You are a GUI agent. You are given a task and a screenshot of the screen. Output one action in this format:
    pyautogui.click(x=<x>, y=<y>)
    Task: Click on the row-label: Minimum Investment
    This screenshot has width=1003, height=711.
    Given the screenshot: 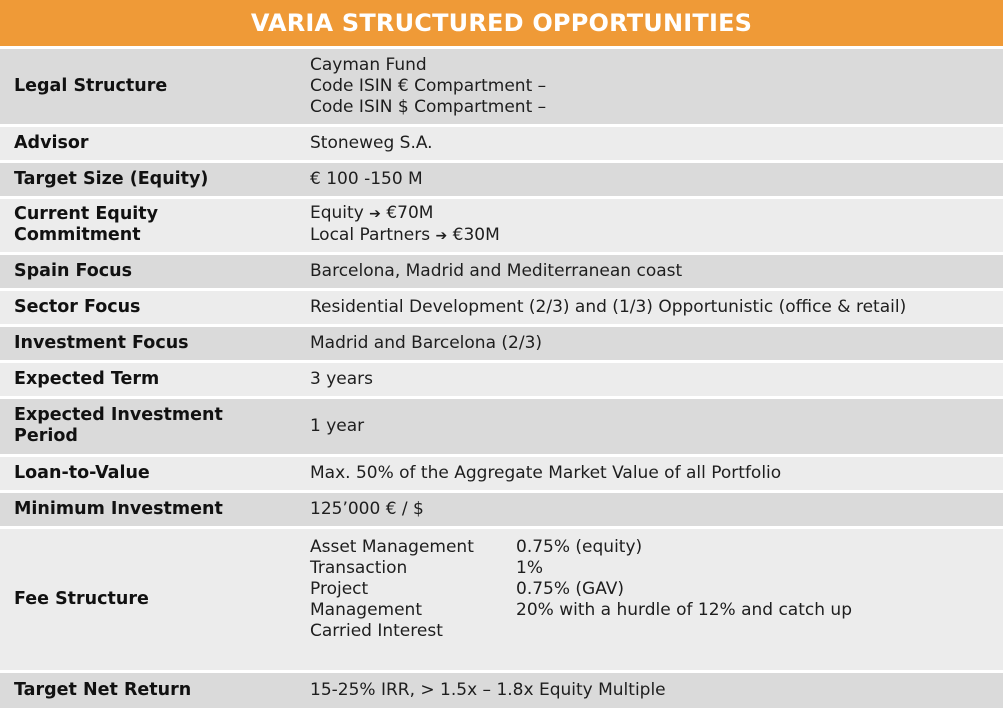 What is the action you would take?
    pyautogui.click(x=148, y=510)
    